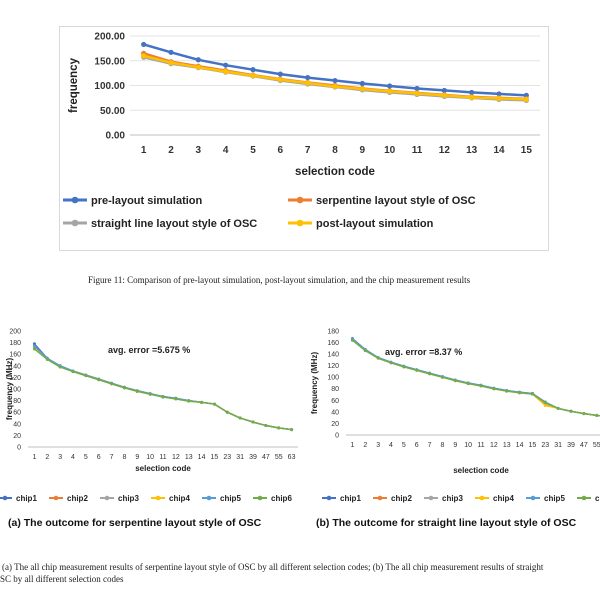  What do you see at coordinates (333, 355) in the screenshot?
I see `y-tick-label: 140` at bounding box center [333, 355].